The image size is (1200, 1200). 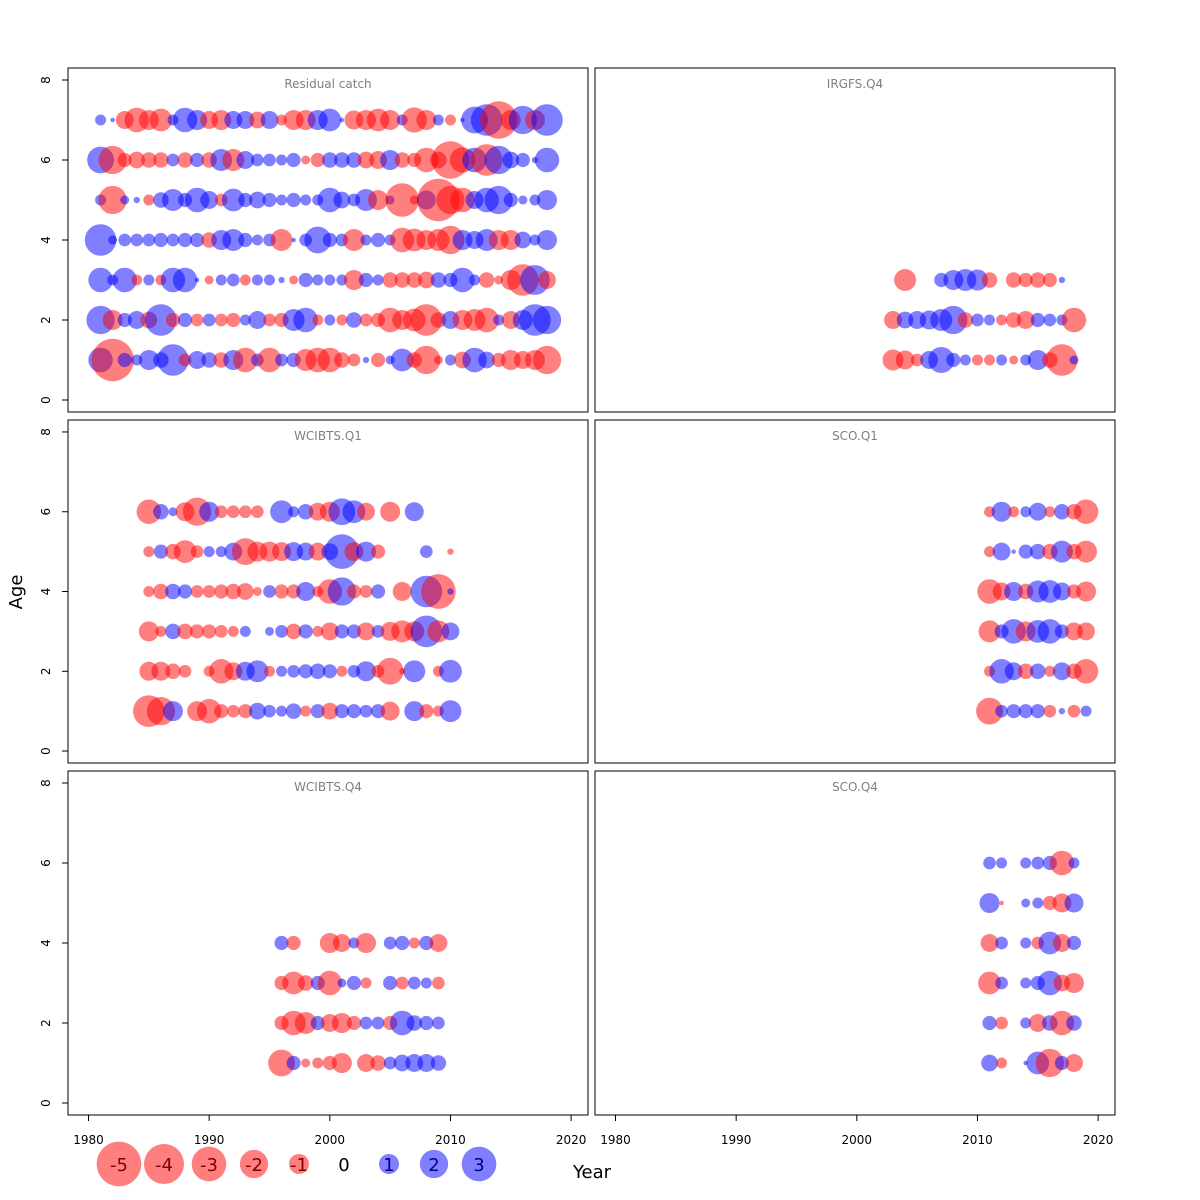 What do you see at coordinates (450, 1140) in the screenshot?
I see `x-tick-label: 2010` at bounding box center [450, 1140].